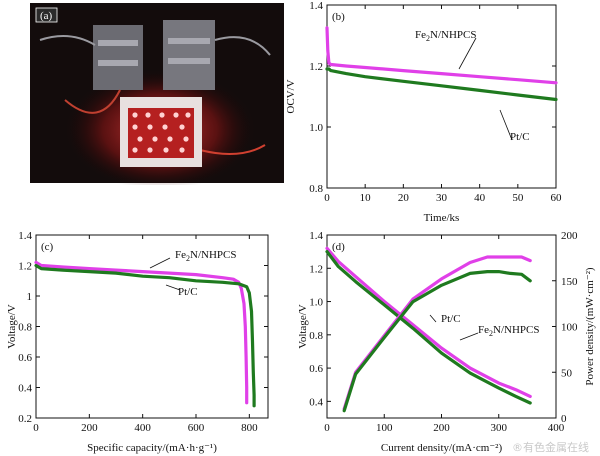 This screenshot has height=456, width=600. I want to click on x-tick-label: 800, so click(249, 428).